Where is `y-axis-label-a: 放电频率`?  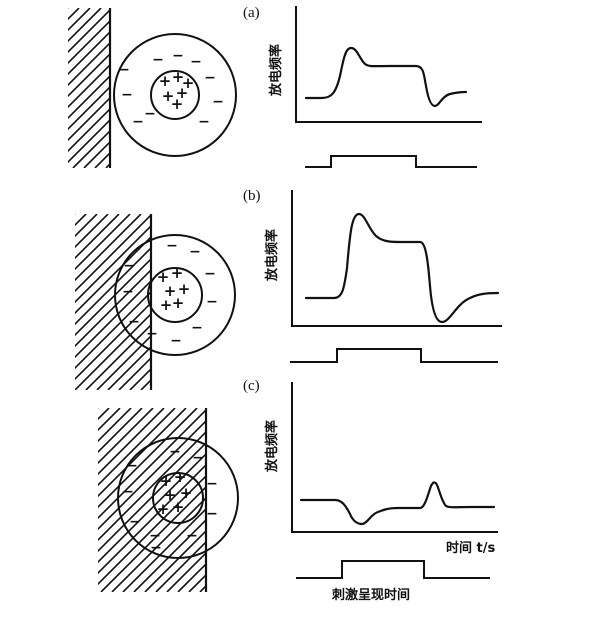 y-axis-label-a: 放电频率 is located at coordinates (276, 70).